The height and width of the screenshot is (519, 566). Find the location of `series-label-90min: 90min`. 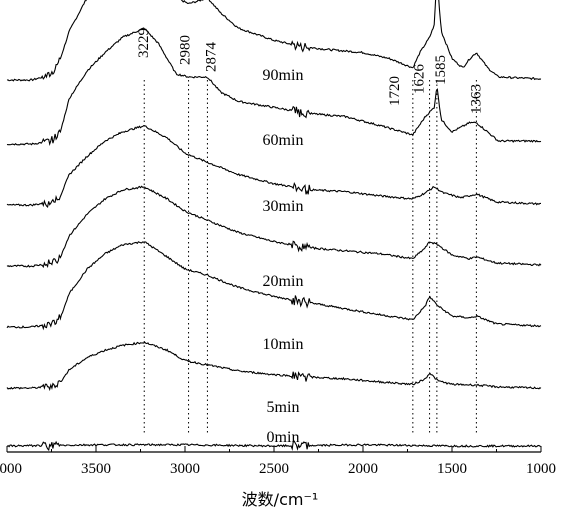

series-label-90min: 90min is located at coordinates (283, 75).